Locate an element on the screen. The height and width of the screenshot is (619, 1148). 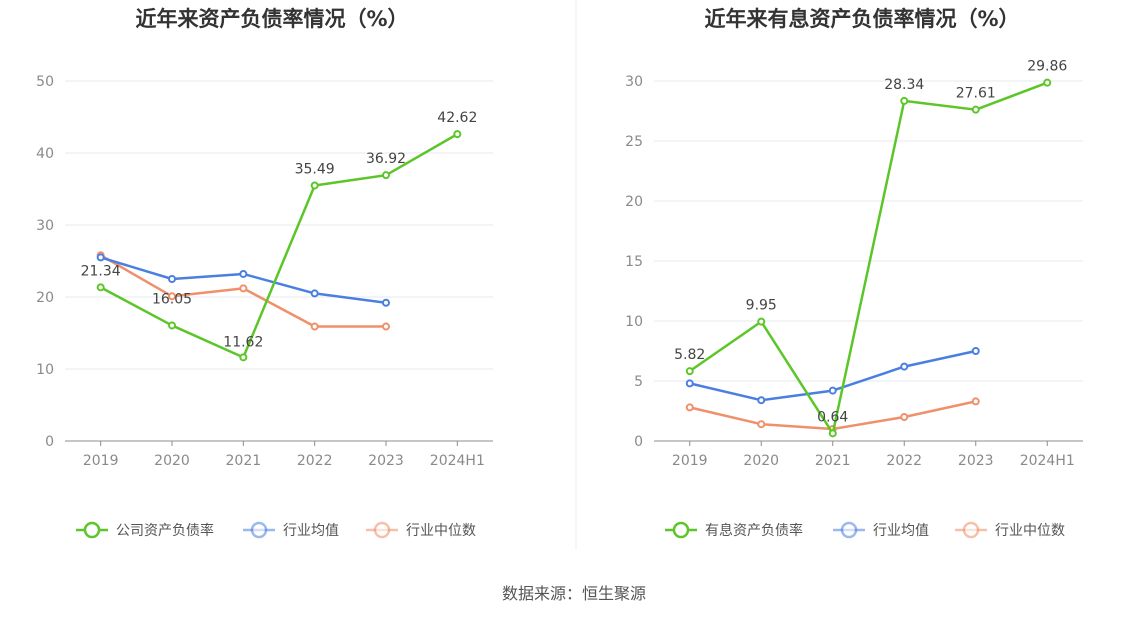
data-label: 36.92 is located at coordinates (386, 159).